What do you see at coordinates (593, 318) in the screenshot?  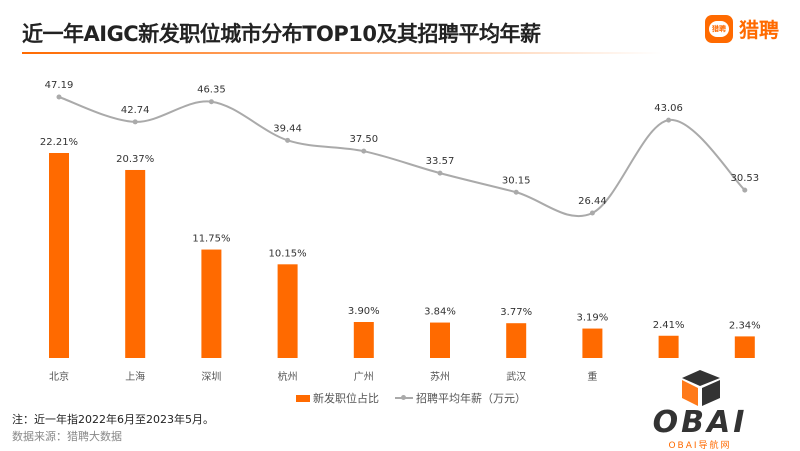 I see `bar-value-label: 3.19%` at bounding box center [593, 318].